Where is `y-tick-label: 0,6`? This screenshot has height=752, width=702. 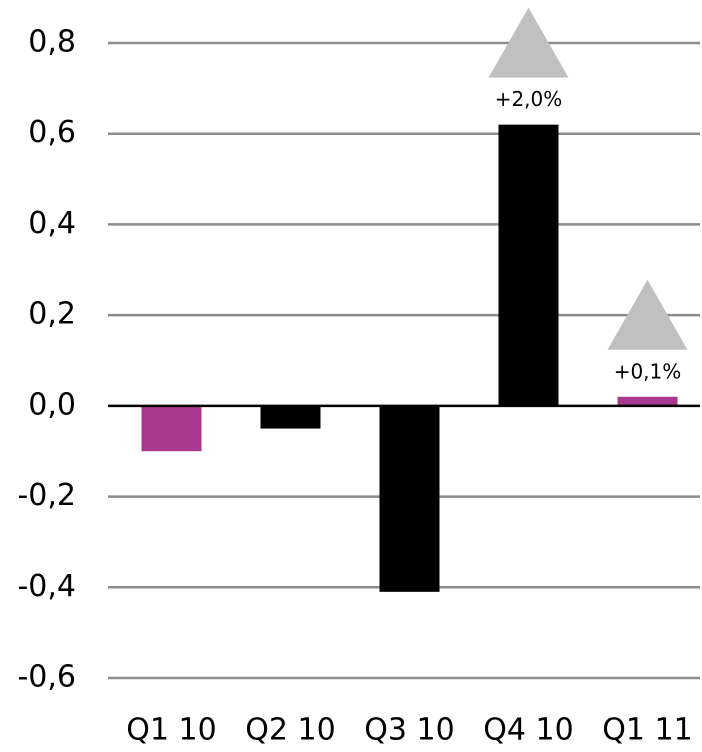 y-tick-label: 0,6 is located at coordinates (52, 132).